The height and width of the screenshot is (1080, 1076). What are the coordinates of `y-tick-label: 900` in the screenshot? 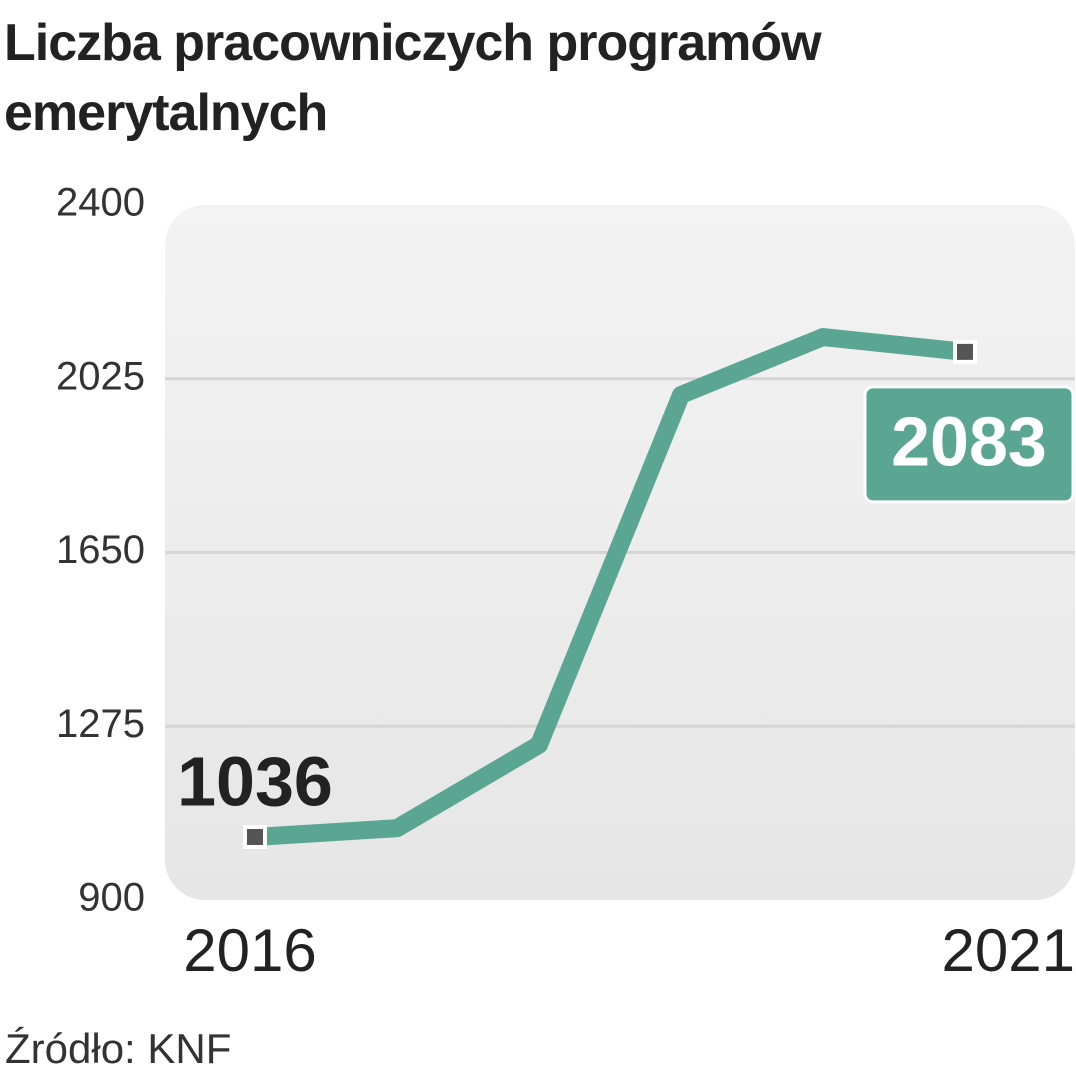 It's located at (111, 898).